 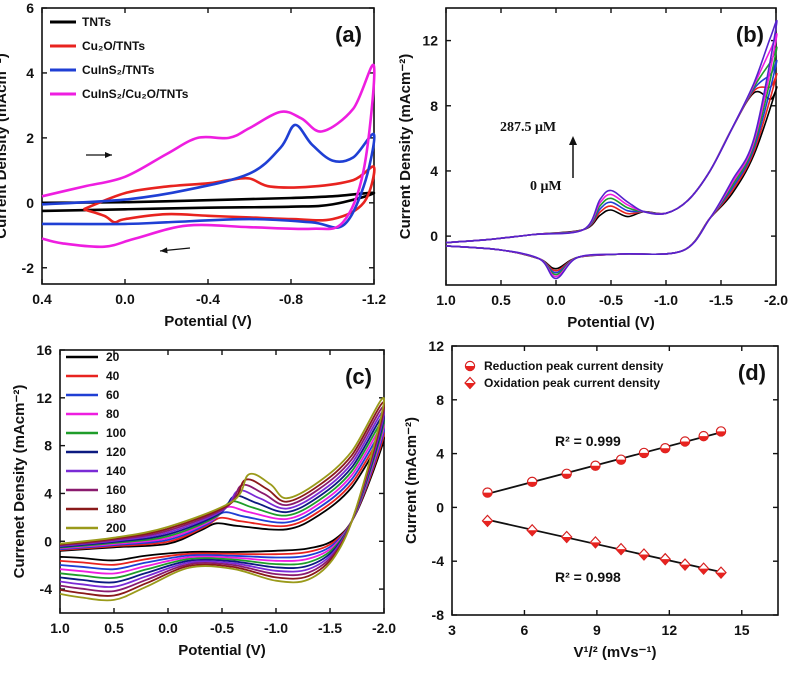 What do you see at coordinates (528, 127) in the screenshot?
I see `annotation-max-concentration: 287.5 μM` at bounding box center [528, 127].